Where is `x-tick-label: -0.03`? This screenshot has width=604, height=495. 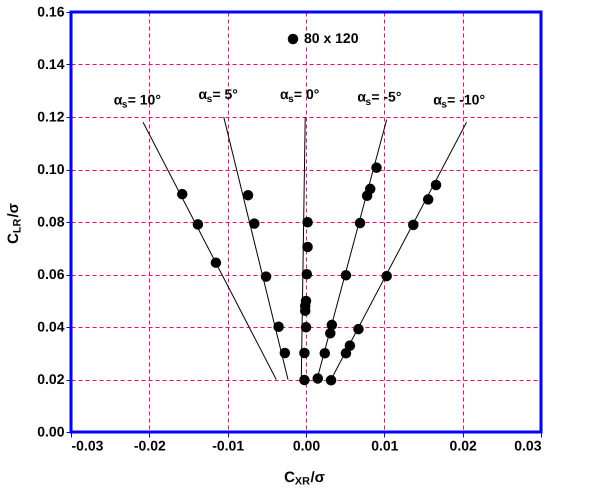
x-tick-label: -0.03 is located at coordinates (88, 446).